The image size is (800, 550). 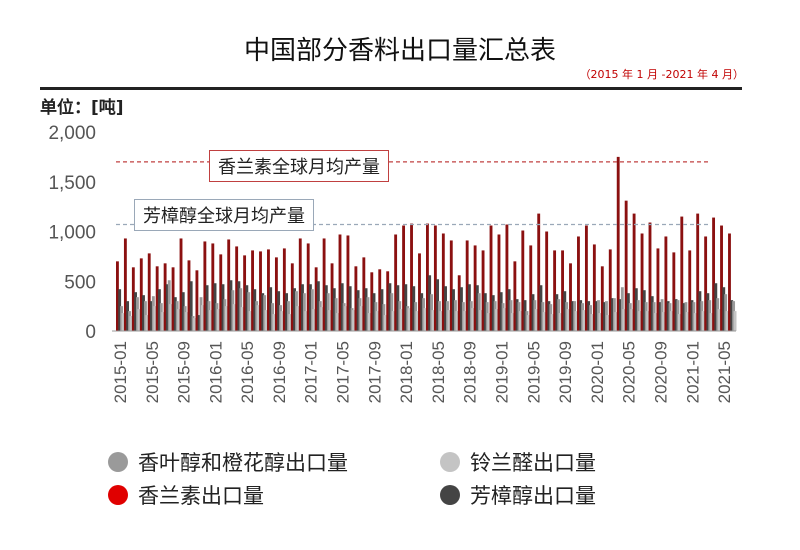 I want to click on legend-swatch-bisabolol, so click(x=118, y=462).